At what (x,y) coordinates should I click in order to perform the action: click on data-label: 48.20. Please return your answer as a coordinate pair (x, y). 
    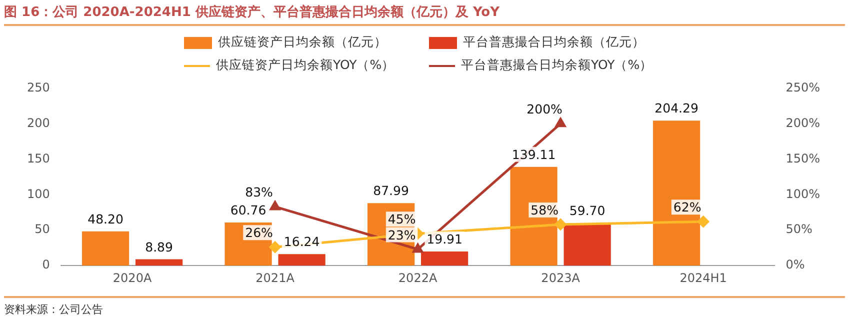
    Looking at the image, I should click on (106, 218).